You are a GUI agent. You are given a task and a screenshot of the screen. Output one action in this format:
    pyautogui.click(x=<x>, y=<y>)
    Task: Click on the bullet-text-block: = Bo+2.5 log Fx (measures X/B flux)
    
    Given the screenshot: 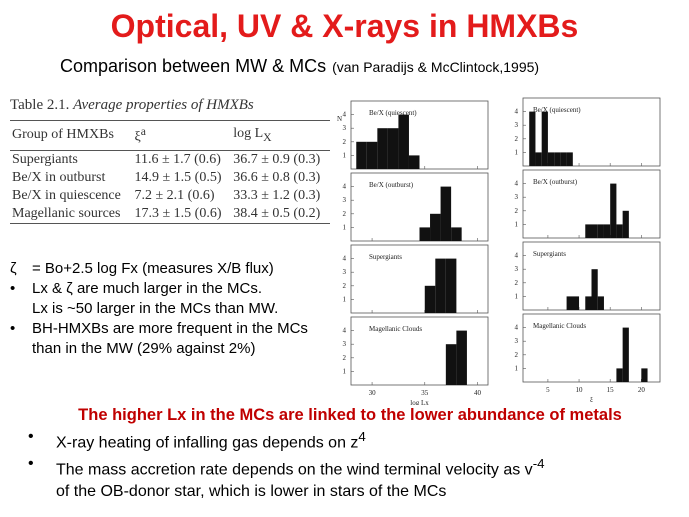 What is the action you would take?
    pyautogui.click(x=153, y=269)
    